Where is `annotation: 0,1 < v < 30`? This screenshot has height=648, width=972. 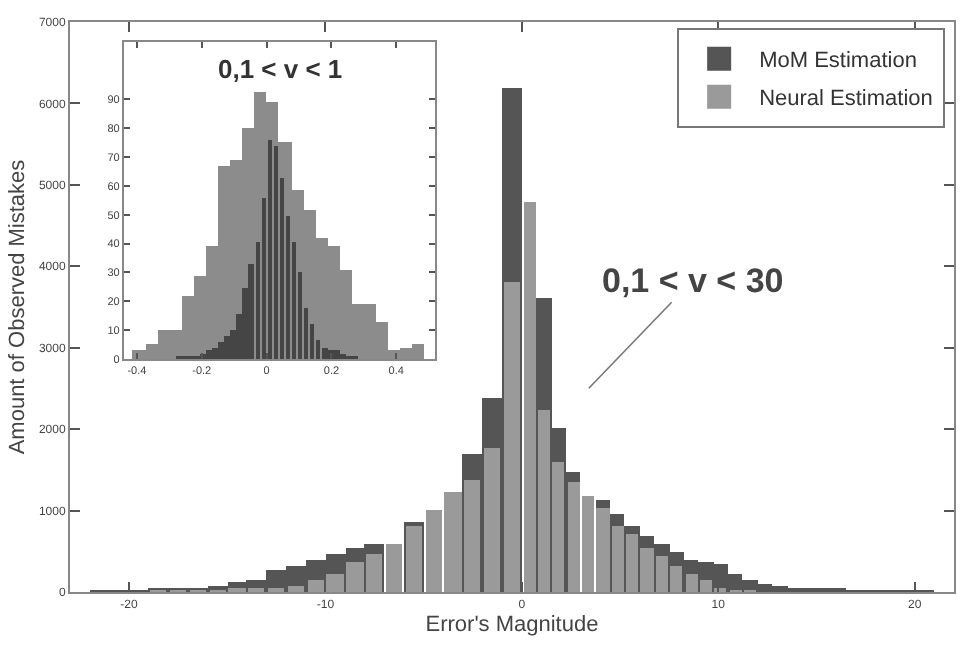 annotation: 0,1 < v < 30 is located at coordinates (693, 281).